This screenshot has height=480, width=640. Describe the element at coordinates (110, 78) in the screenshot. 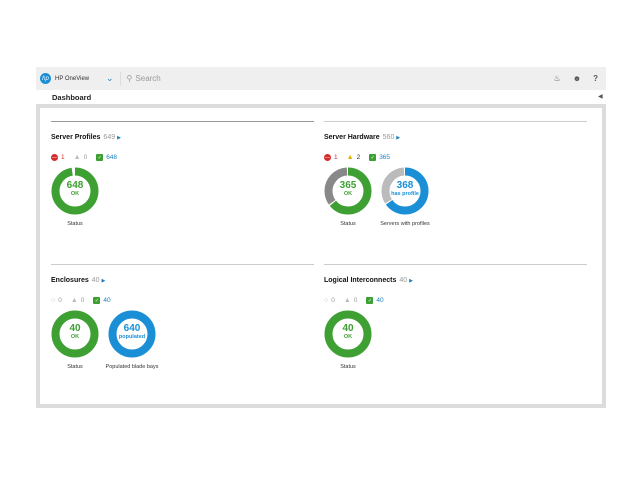

I see `chevron-down-icon: ⌄` at that location.